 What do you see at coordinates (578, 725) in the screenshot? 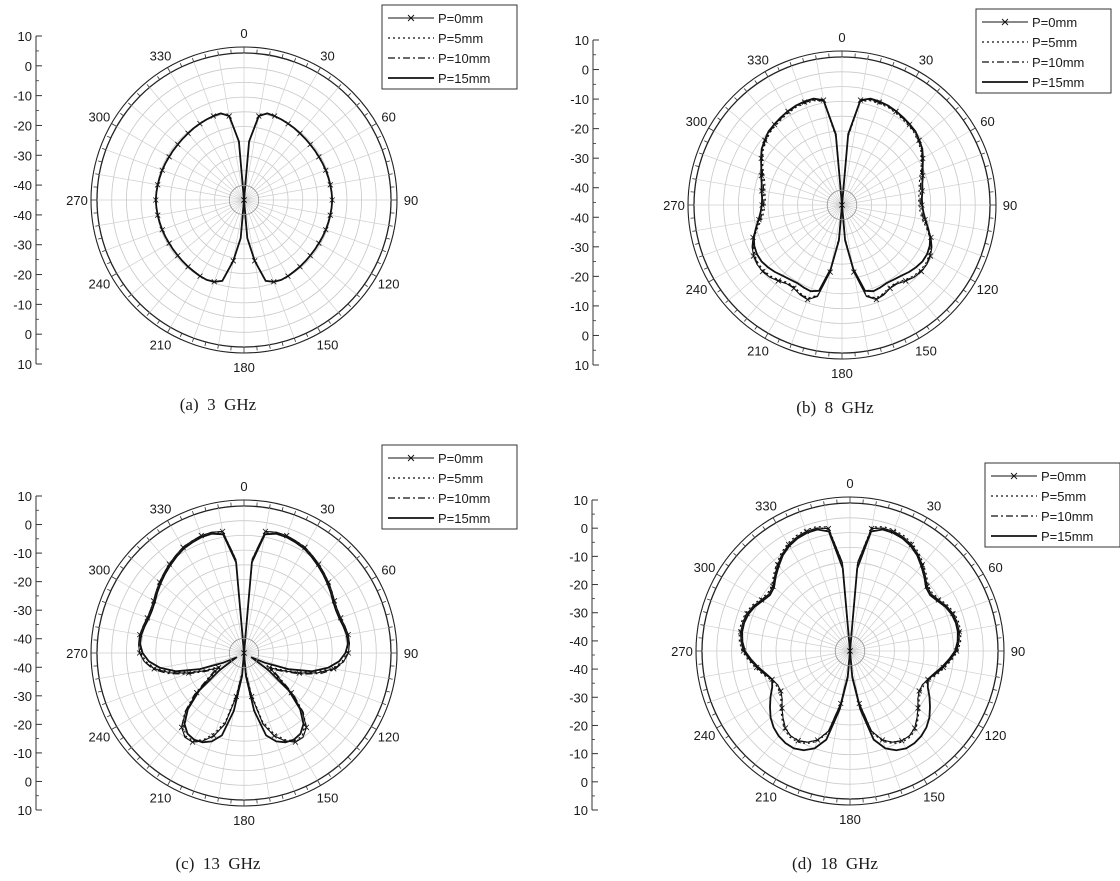
I see `radial-tick-label: -20` at bounding box center [578, 725].